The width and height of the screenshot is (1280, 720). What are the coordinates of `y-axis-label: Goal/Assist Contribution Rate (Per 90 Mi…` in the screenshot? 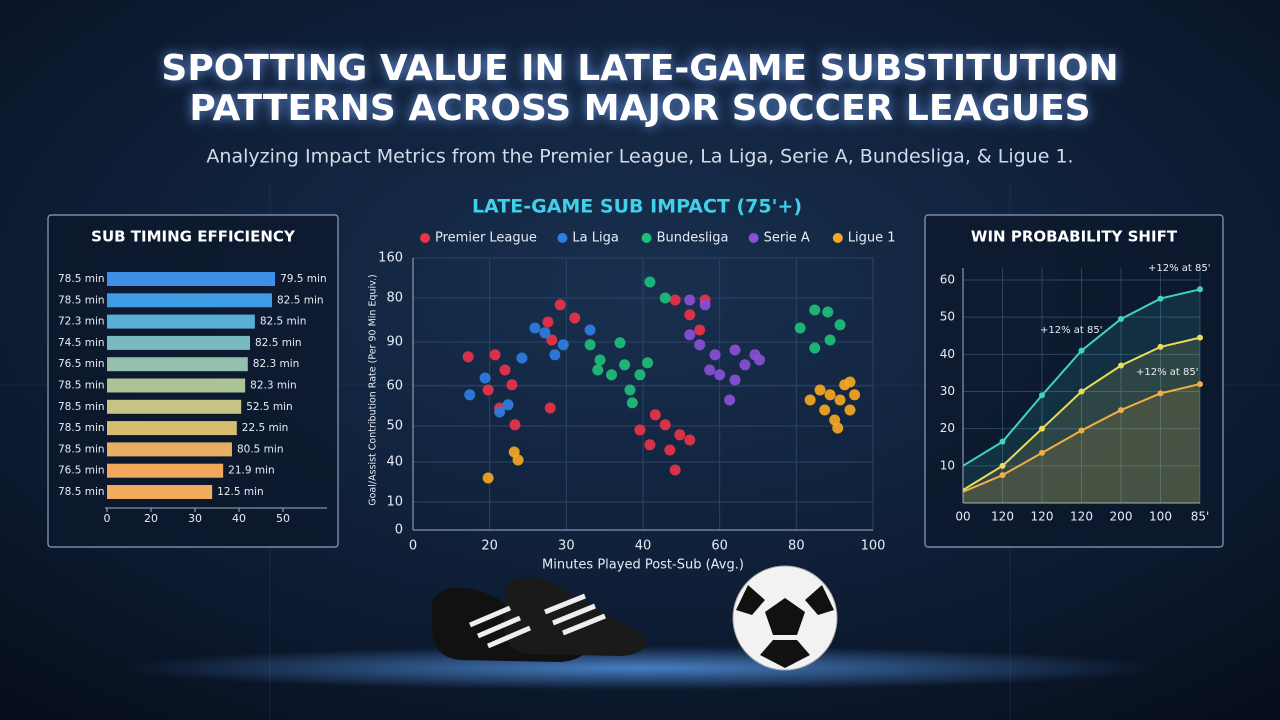 It's located at (373, 390).